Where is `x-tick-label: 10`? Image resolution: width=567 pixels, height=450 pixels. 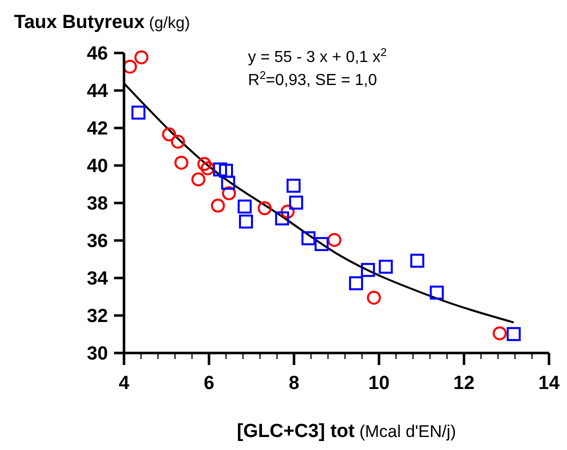 x-tick-label: 10 is located at coordinates (379, 383).